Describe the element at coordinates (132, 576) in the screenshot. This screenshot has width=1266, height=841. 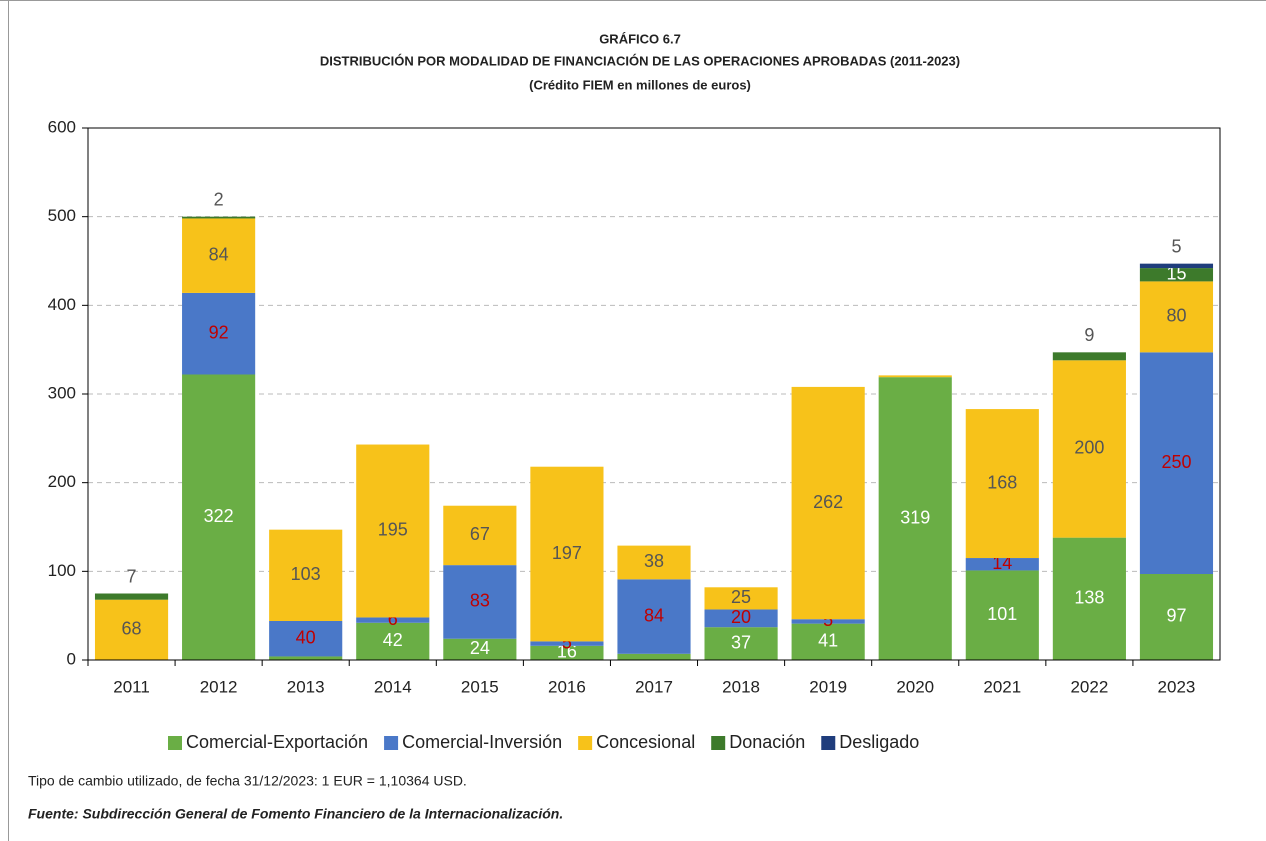
I see `data-label: 7` at that location.